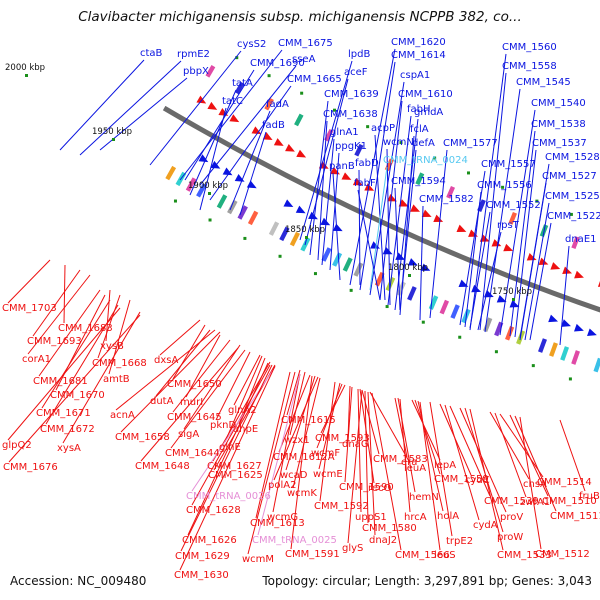  What do you see at coordinates (422, 555) in the screenshot?
I see `reverse-gene-label: CMM_1566` at bounding box center [422, 555].